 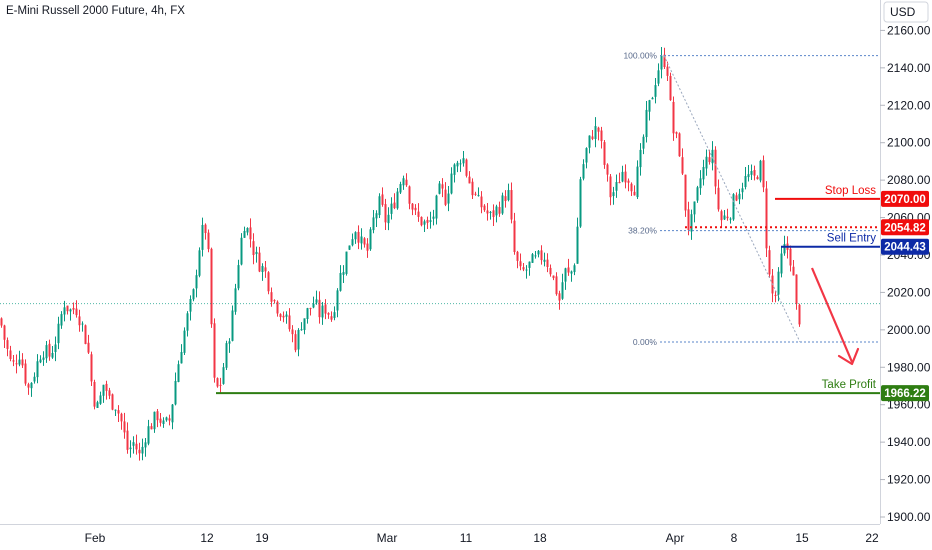 What do you see at coordinates (642, 231) in the screenshot?
I see `fib-level-label: 38.20%` at bounding box center [642, 231].